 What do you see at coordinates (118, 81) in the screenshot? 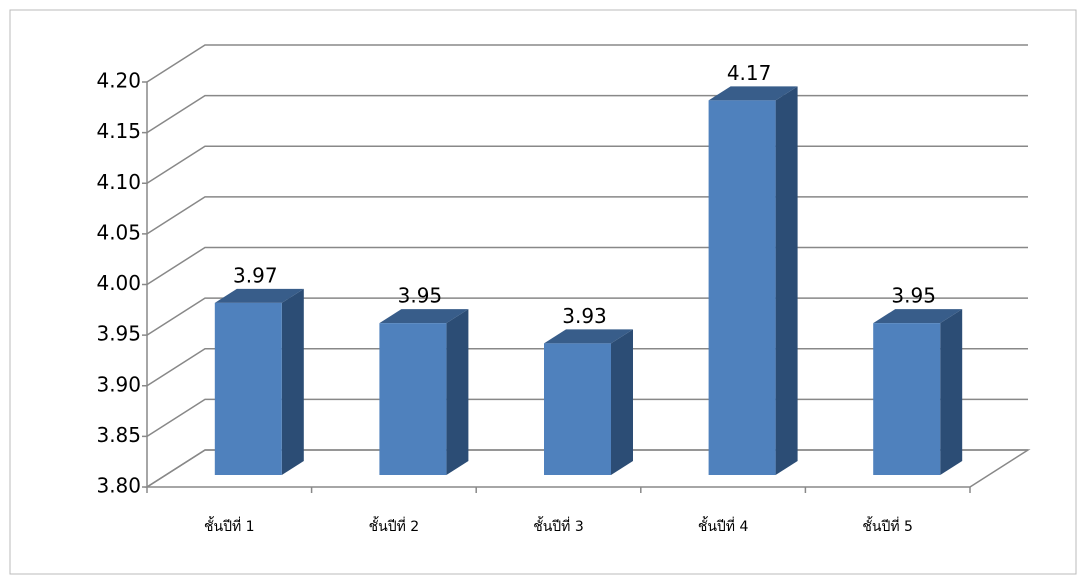
I see `y-tick-label: 4.20` at bounding box center [118, 81].